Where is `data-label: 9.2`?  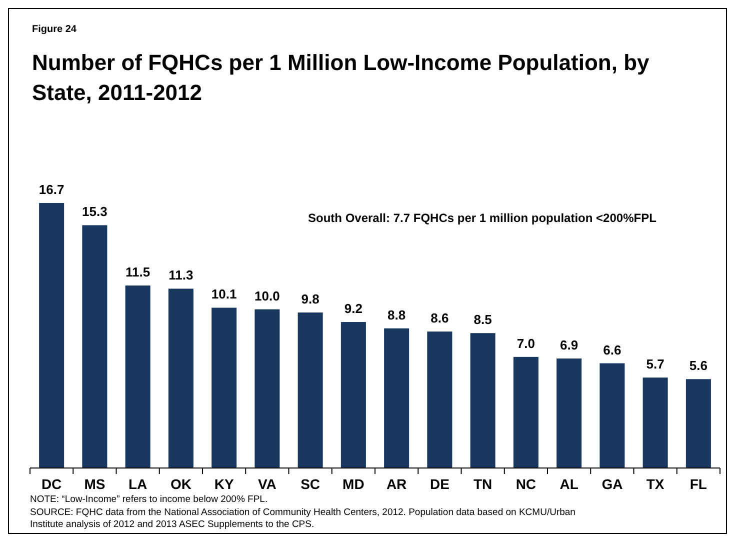
data-label: 9.2 is located at coordinates (353, 308).